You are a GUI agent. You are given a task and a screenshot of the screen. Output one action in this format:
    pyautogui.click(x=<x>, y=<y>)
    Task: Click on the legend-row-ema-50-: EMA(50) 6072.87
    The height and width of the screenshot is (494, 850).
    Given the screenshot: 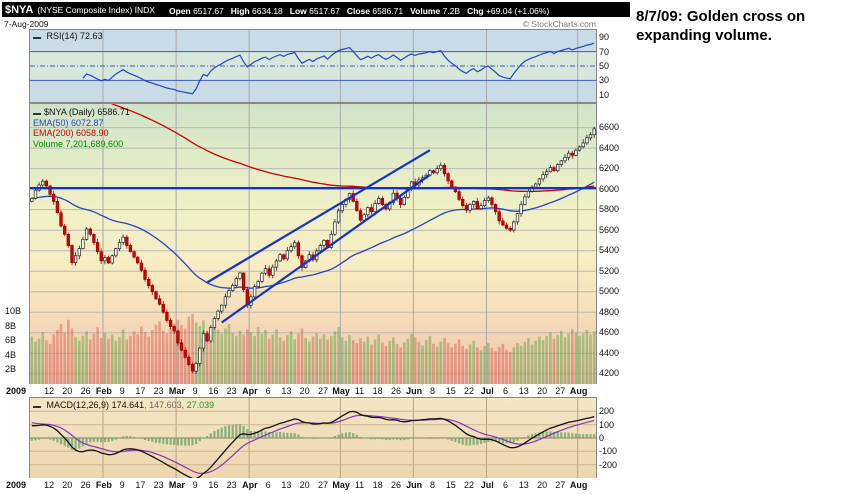 What is the action you would take?
    pyautogui.click(x=68, y=122)
    